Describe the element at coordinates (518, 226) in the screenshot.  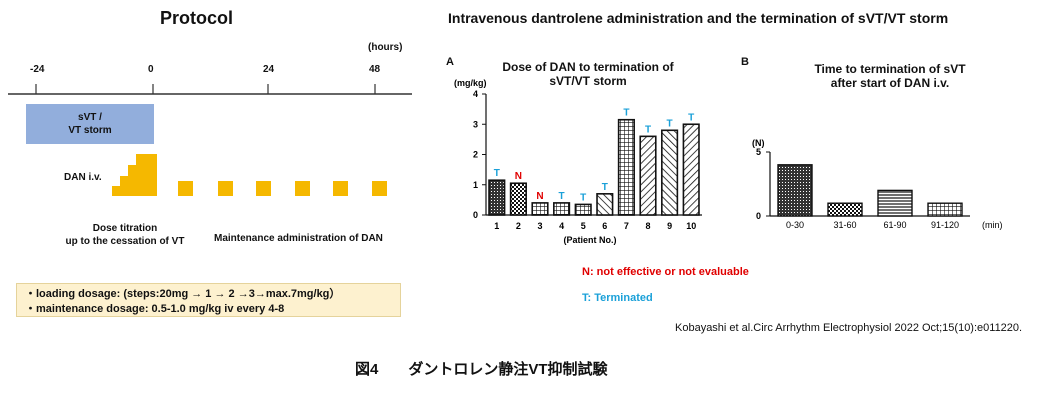
I see `chart-a-xtick-label: 2` at that location.